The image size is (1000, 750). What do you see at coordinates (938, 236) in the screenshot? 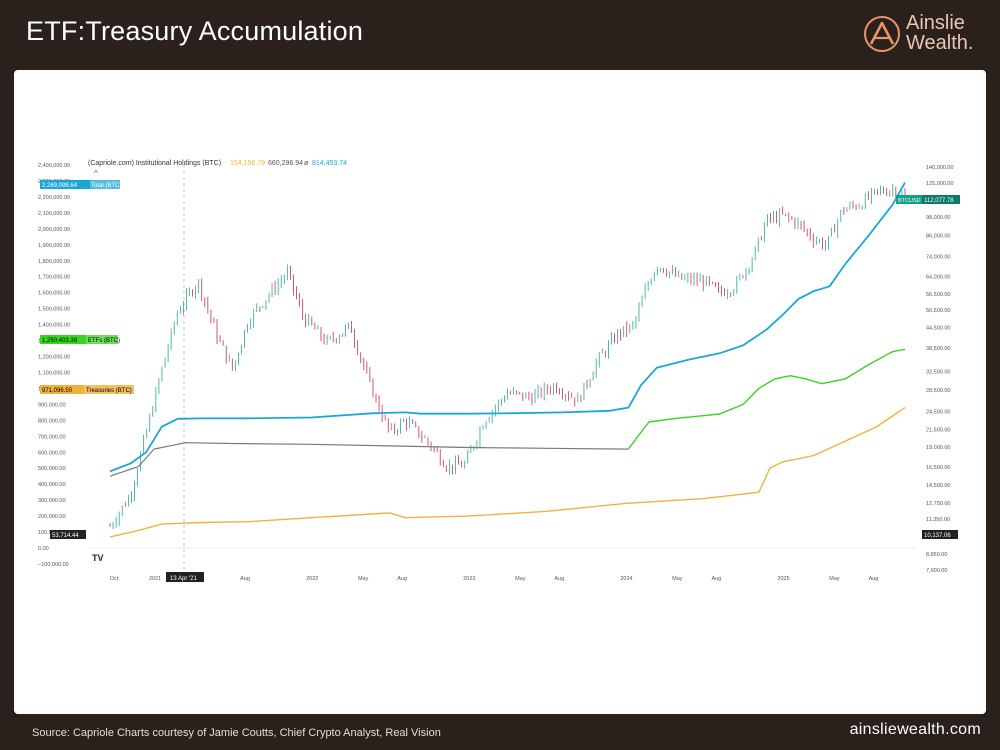
I see `right-tick-label: 86,000.00` at bounding box center [938, 236].